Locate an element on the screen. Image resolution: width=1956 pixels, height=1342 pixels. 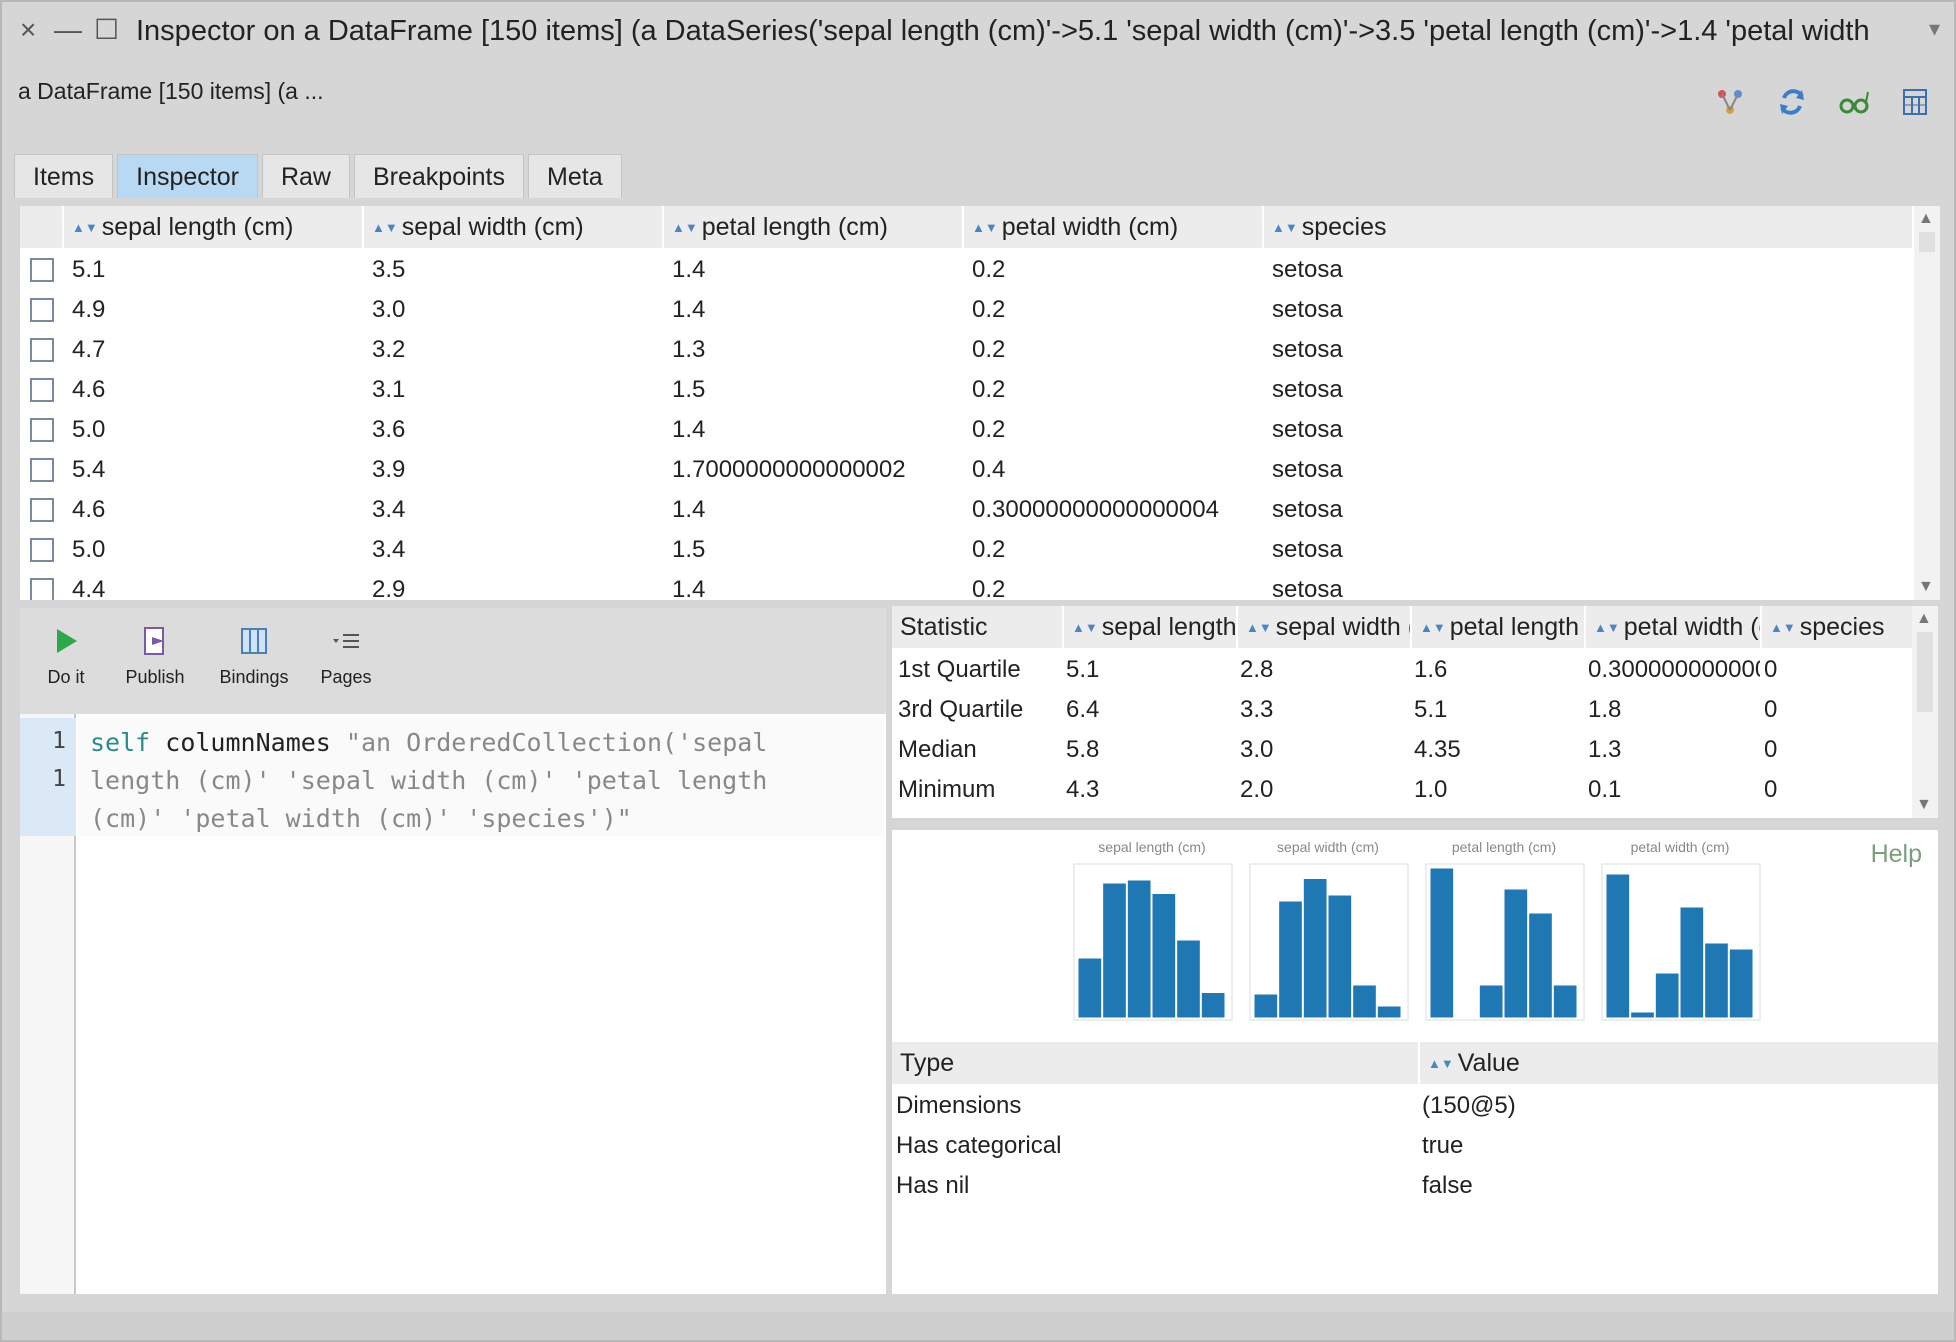
histogram-frame is located at coordinates (1505, 942).